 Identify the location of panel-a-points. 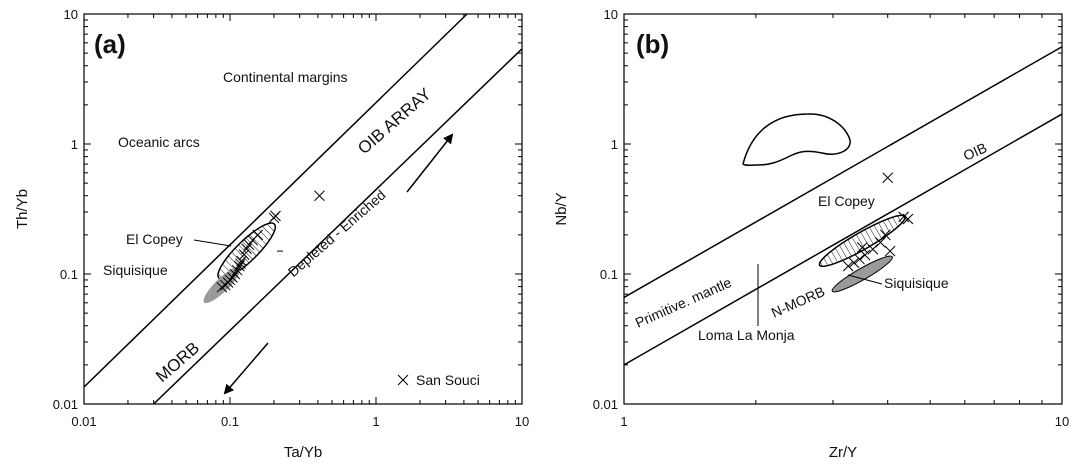
(270, 241).